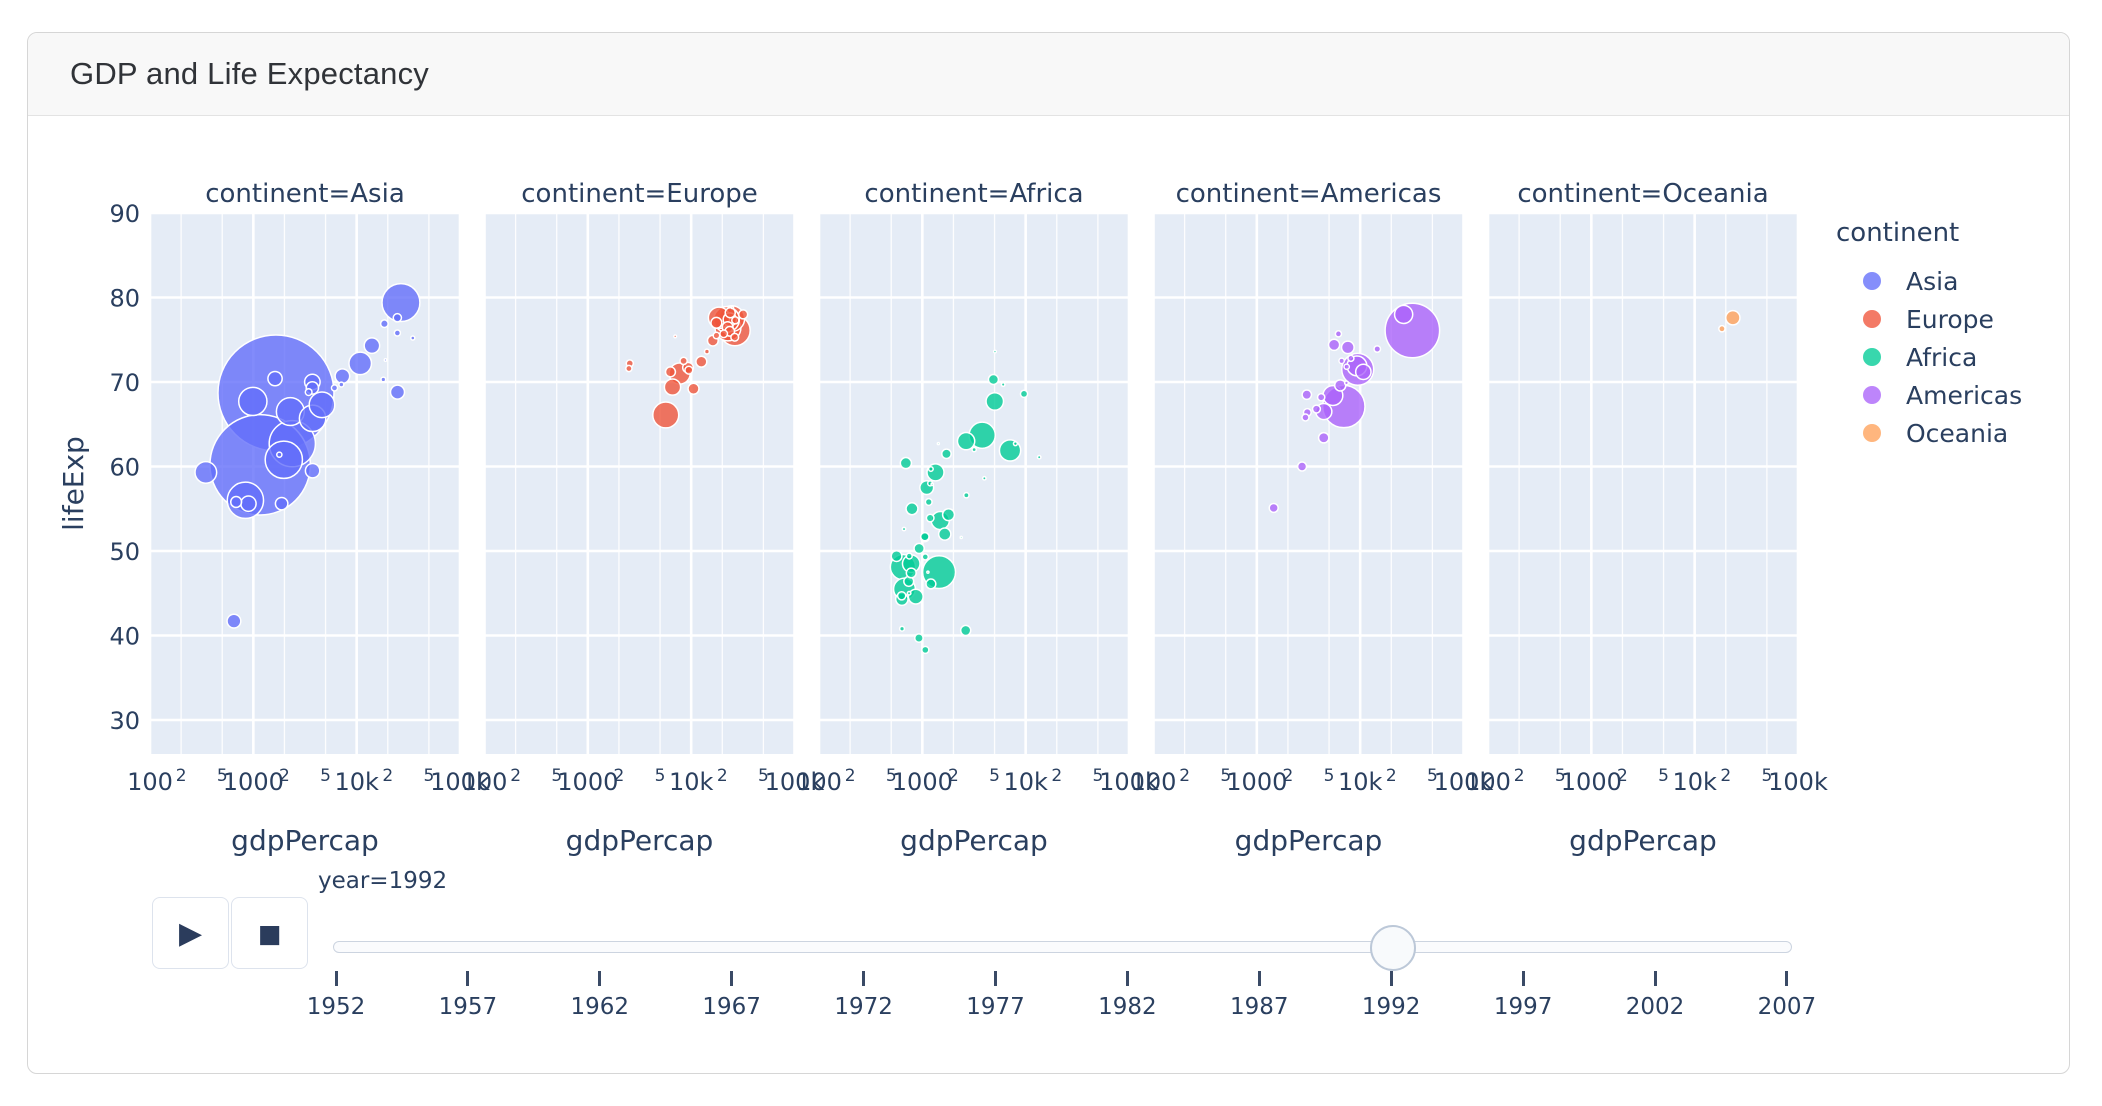 Image resolution: width=2102 pixels, height=1106 pixels. I want to click on bubble-sierra-leone, so click(925, 650).